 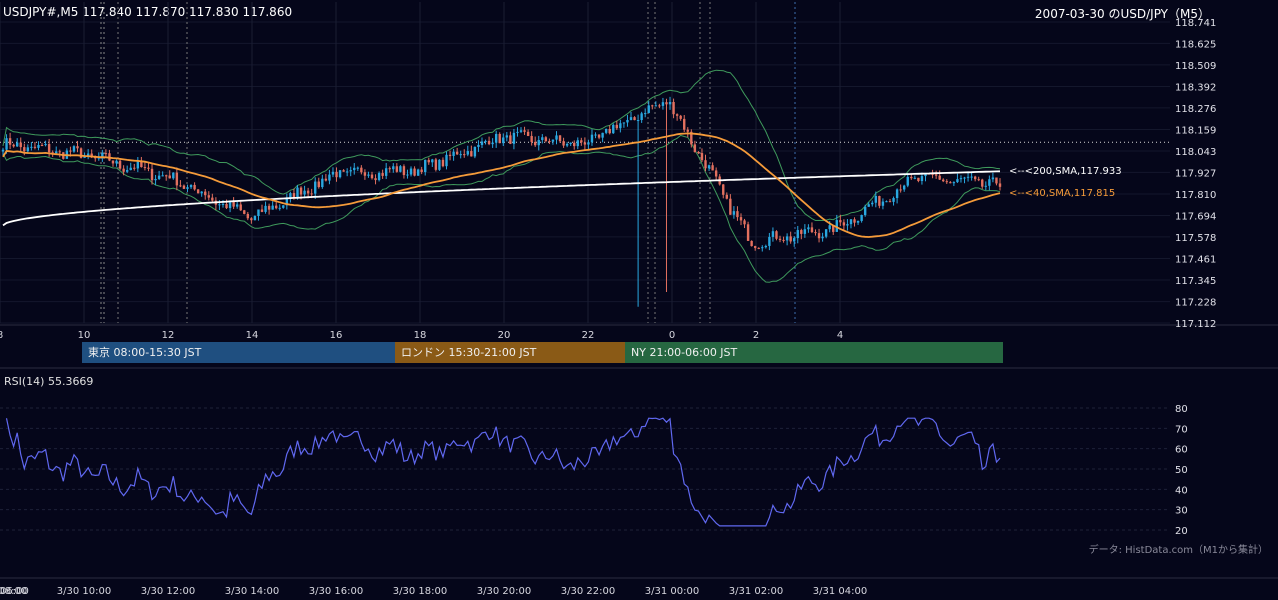 What do you see at coordinates (1178, 550) in the screenshot?
I see `data-source: データ: HistData.com（M1から集計）` at bounding box center [1178, 550].